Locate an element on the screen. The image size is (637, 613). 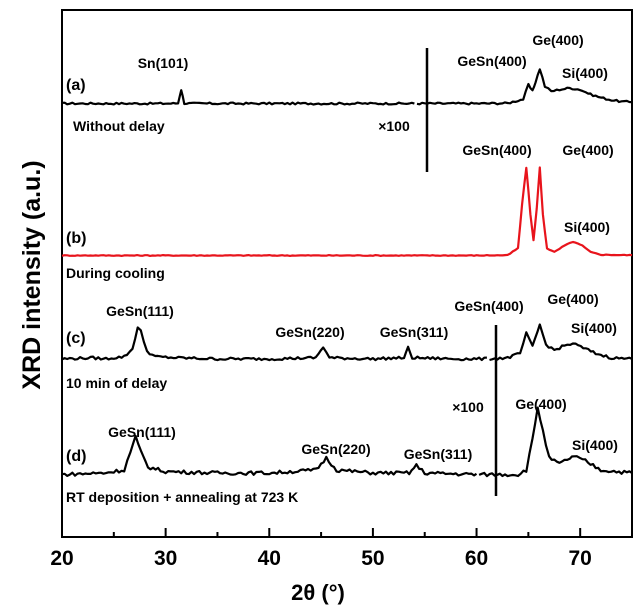
x-tick-label: 20 is located at coordinates (61, 558).